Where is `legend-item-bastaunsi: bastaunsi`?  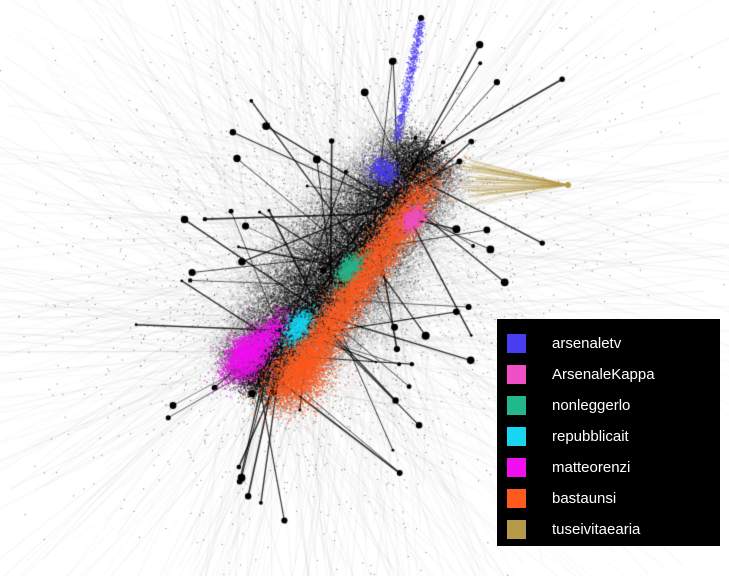 legend-item-bastaunsi: bastaunsi is located at coordinates (613, 498).